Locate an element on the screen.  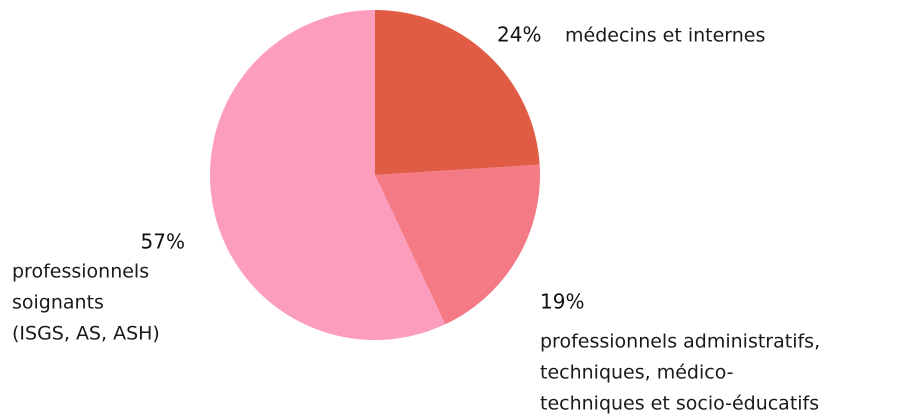
category-label: professionnels administratifs, is located at coordinates (680, 342).